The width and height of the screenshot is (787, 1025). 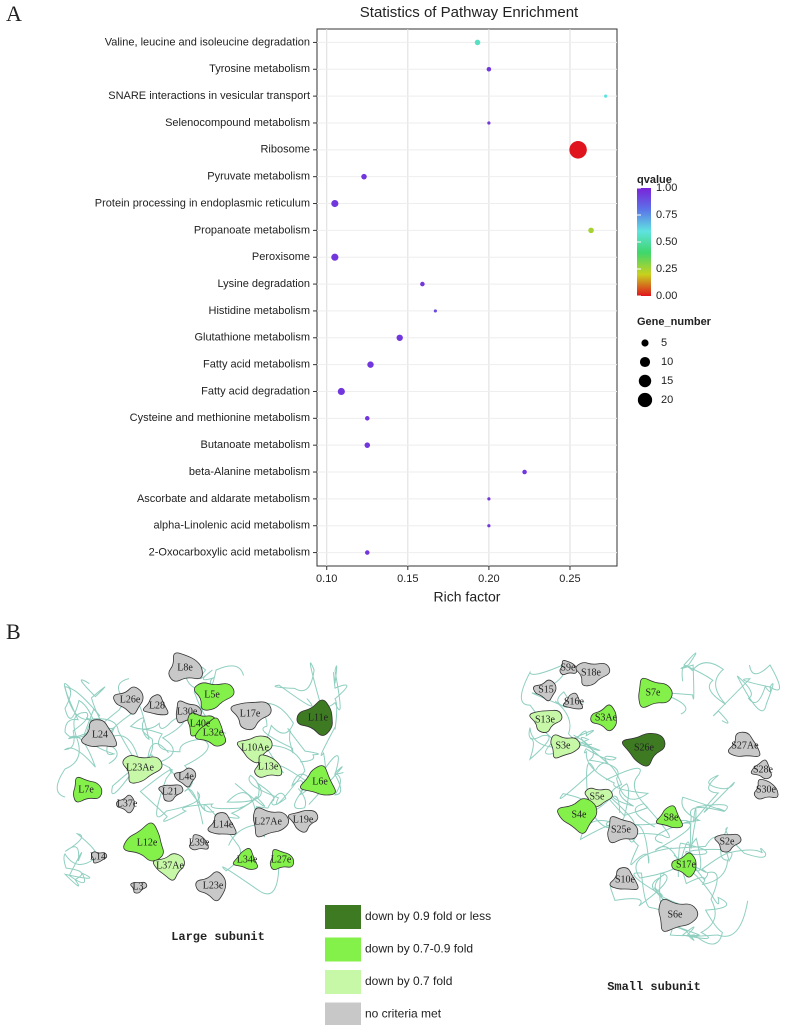 I want to click on protein-label: L23e, so click(x=213, y=885).